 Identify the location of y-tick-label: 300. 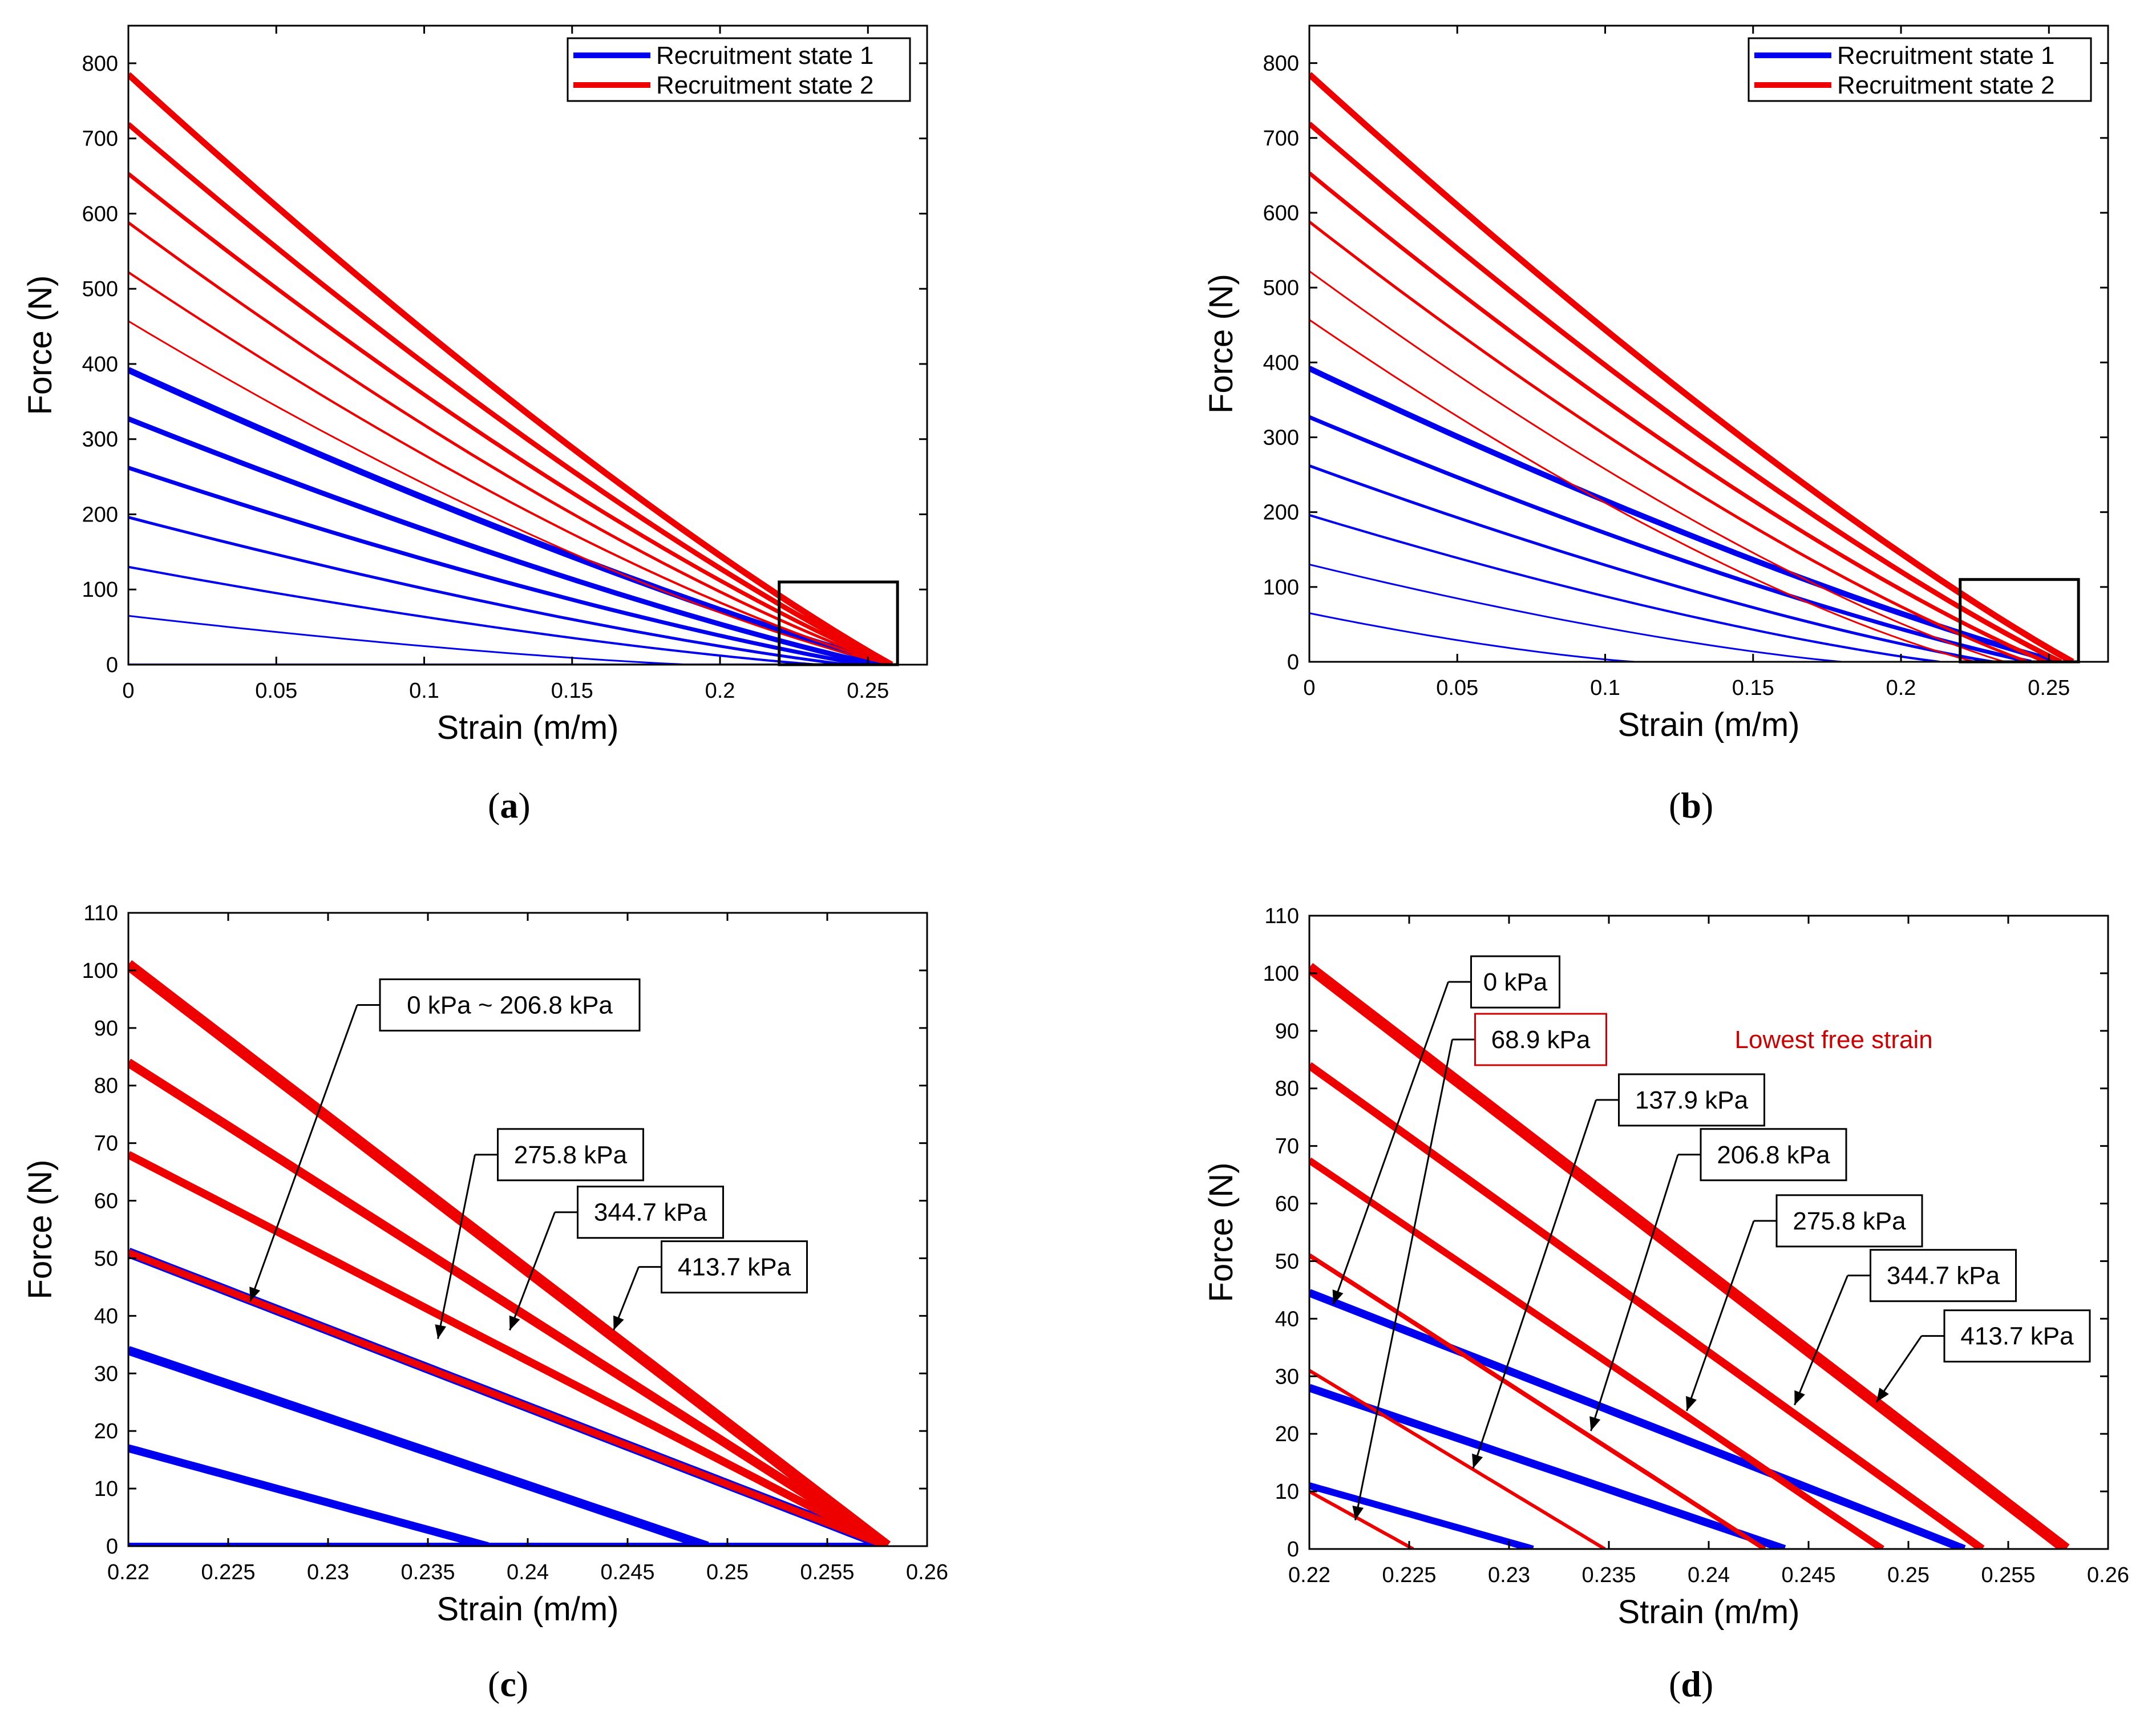
(1281, 438).